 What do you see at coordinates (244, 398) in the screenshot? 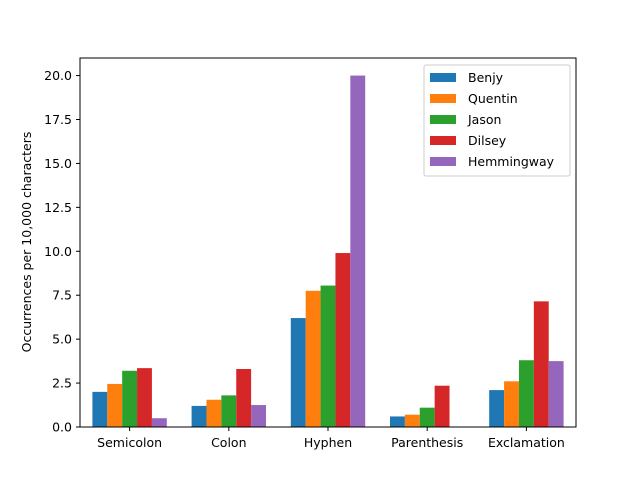
I see `bar-dilsey-colon` at bounding box center [244, 398].